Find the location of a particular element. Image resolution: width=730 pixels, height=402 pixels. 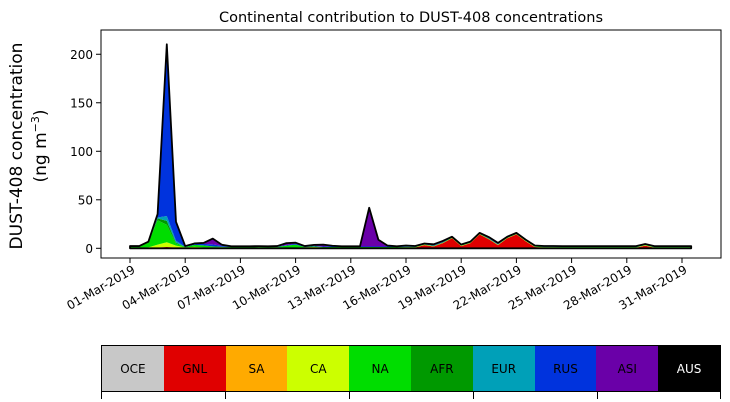

legend-entry-ca: CA is located at coordinates (318, 368).